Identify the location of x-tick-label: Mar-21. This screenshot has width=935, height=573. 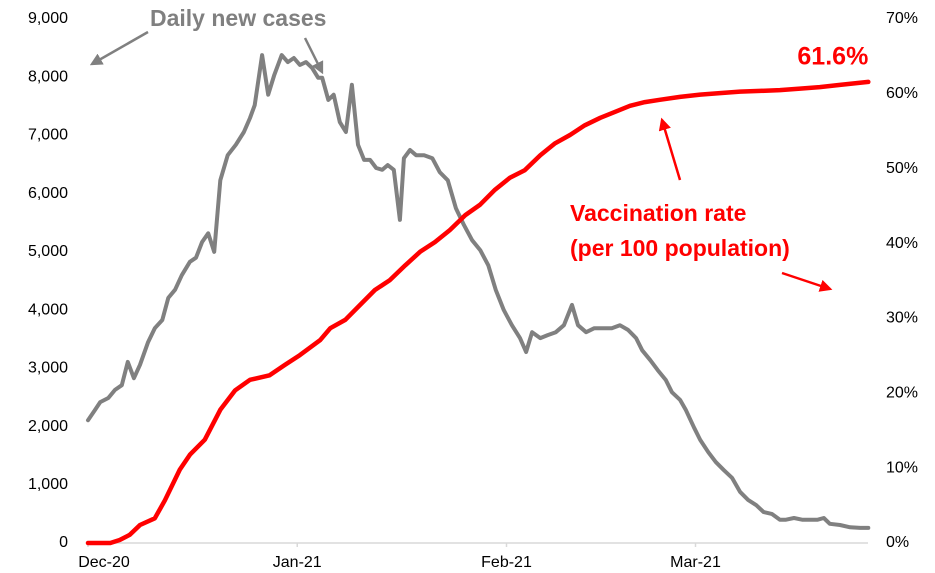
(695, 562).